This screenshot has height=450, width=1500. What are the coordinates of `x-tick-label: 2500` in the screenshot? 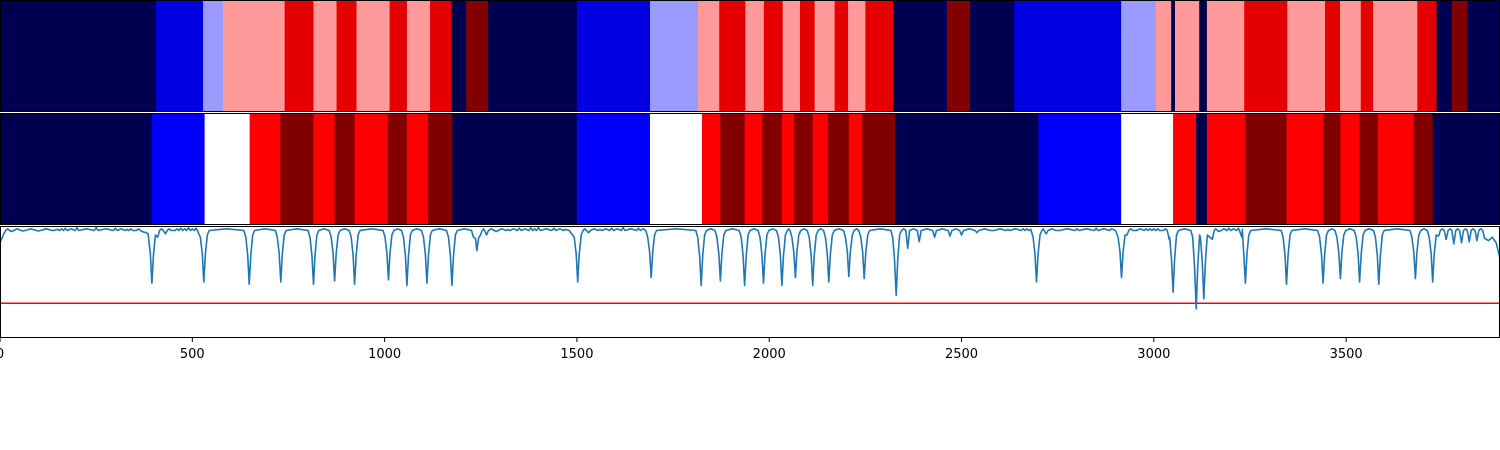 It's located at (961, 354).